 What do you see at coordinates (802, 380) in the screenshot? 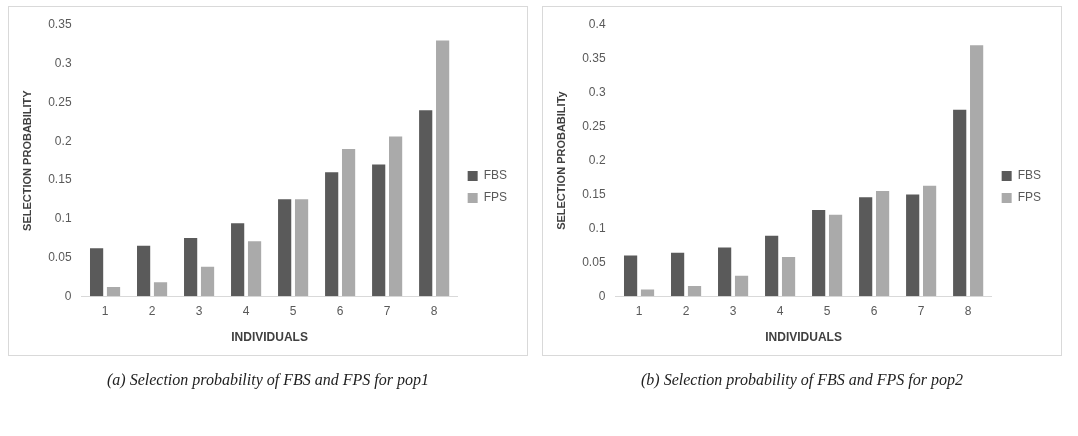
I see `text: (b) Selection probability of FBS and FPS for pop2` at bounding box center [802, 380].